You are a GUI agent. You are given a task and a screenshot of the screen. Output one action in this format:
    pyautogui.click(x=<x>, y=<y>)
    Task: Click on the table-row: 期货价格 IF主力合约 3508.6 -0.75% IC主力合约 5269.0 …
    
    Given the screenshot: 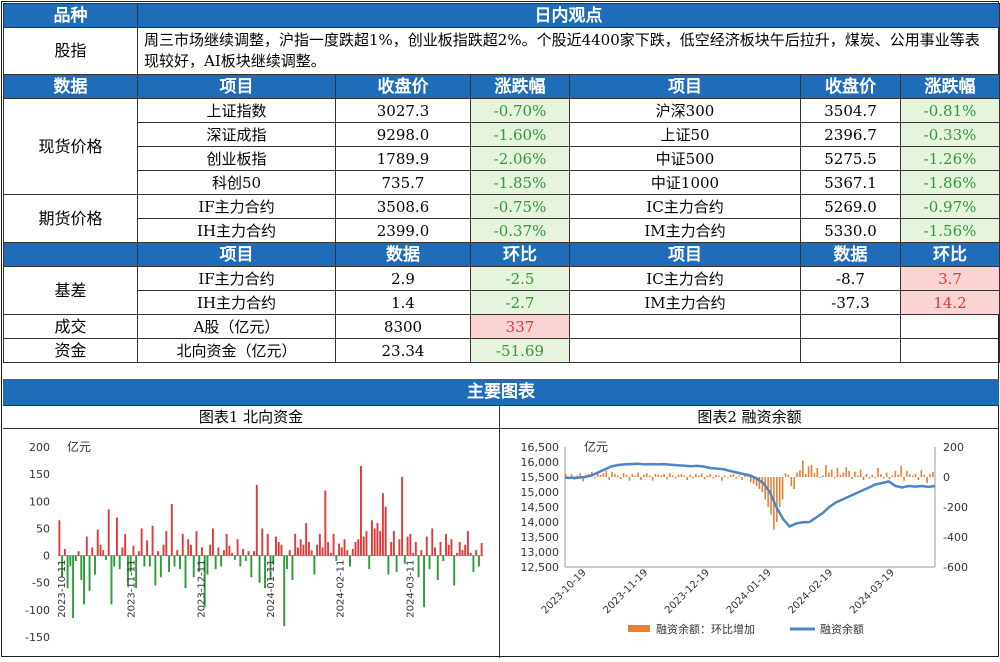 What is the action you would take?
    pyautogui.click(x=501, y=218)
    